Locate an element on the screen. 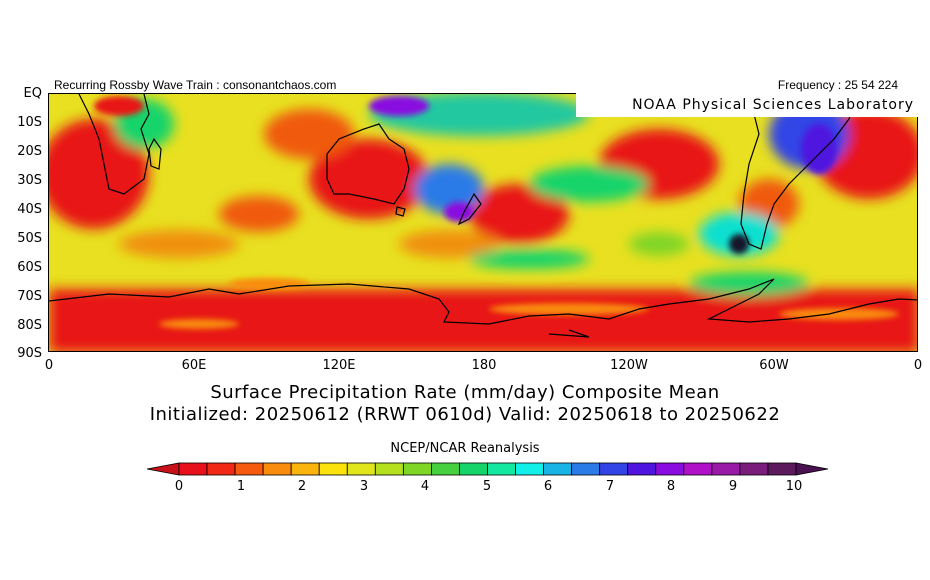  lat-label-30s: 30S is located at coordinates (29, 180).